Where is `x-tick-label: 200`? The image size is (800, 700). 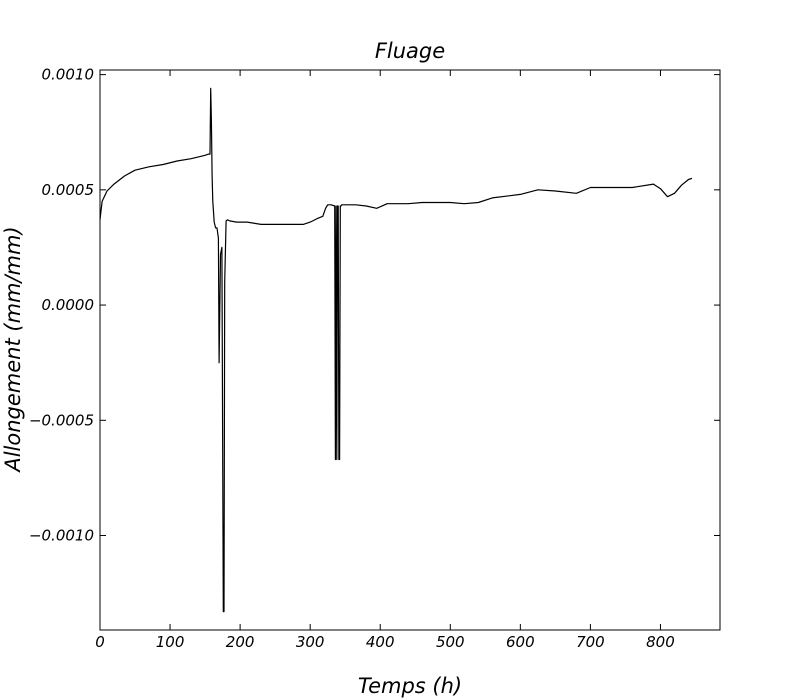 x-tick-label: 200 is located at coordinates (240, 642).